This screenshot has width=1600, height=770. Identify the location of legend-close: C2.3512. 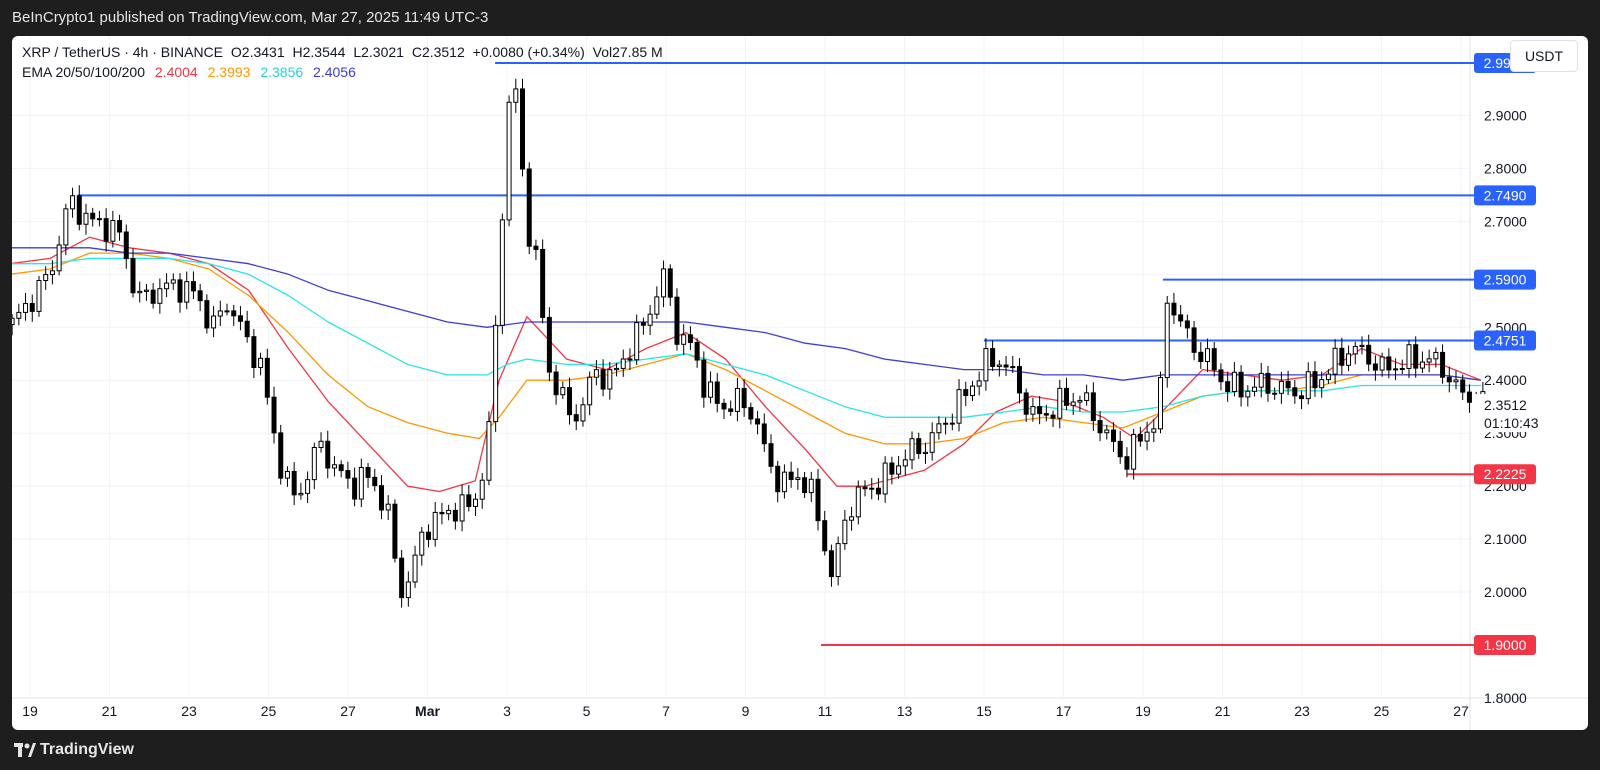
(438, 52).